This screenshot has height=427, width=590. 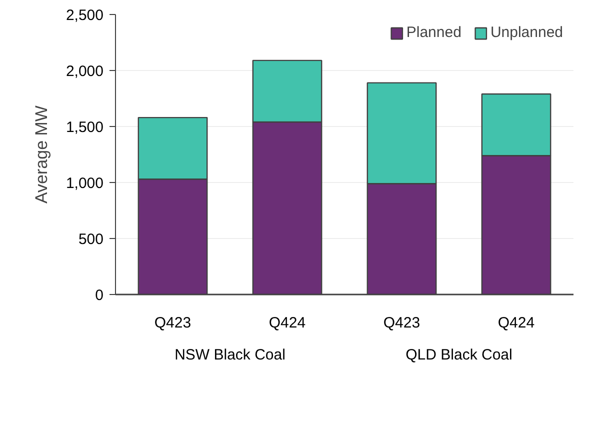 I want to click on text: QLD Black Coal, so click(x=459, y=355).